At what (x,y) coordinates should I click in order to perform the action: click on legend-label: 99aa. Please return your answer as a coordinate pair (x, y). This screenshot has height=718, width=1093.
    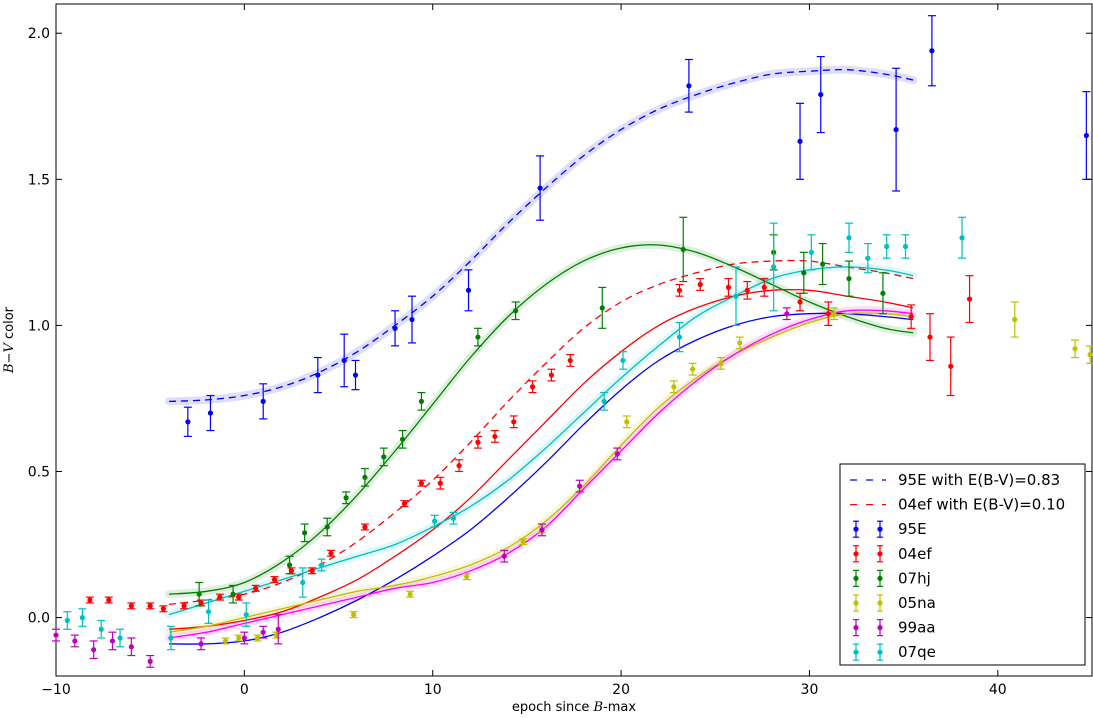
    Looking at the image, I should click on (916, 628).